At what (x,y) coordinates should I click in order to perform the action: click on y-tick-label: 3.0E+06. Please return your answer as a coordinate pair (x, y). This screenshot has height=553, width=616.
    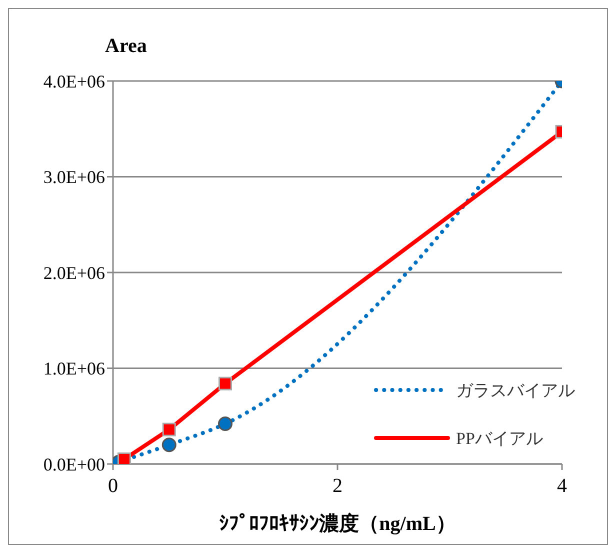
    Looking at the image, I should click on (74, 177).